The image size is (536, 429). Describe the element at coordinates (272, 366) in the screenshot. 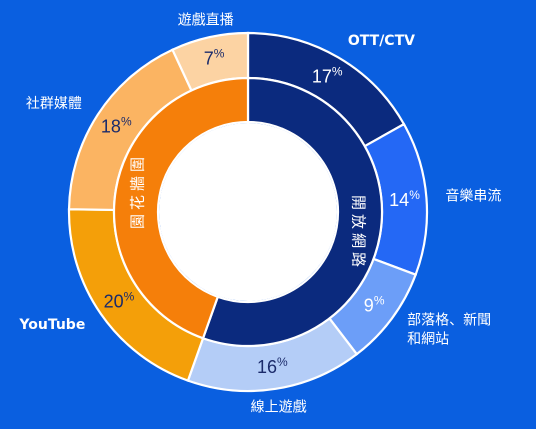

I see `outer-value-label-item-3: 16%` at that location.